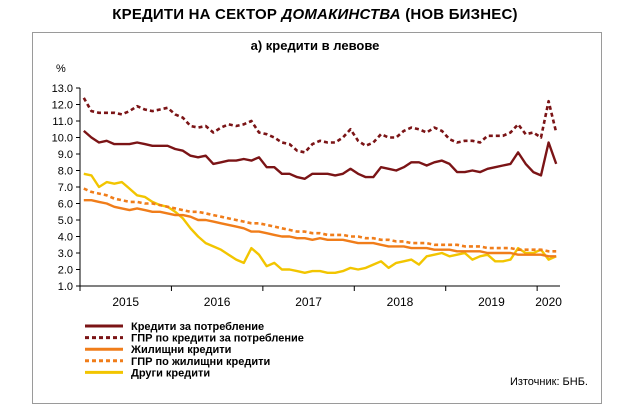 The width and height of the screenshot is (630, 409). What do you see at coordinates (65, 238) in the screenshot?
I see `y-tick-label: 4.0` at bounding box center [65, 238].